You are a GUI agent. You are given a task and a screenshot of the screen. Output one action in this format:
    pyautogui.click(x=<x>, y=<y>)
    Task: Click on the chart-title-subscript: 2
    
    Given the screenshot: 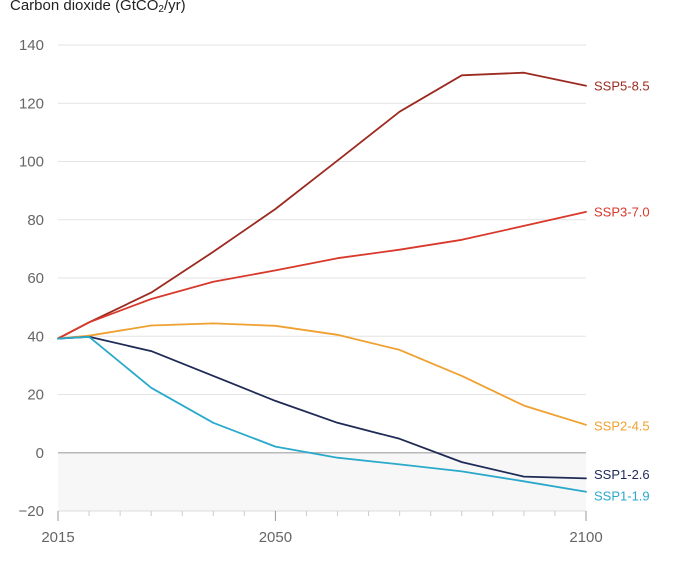 What is the action you would take?
    pyautogui.click(x=161, y=9)
    